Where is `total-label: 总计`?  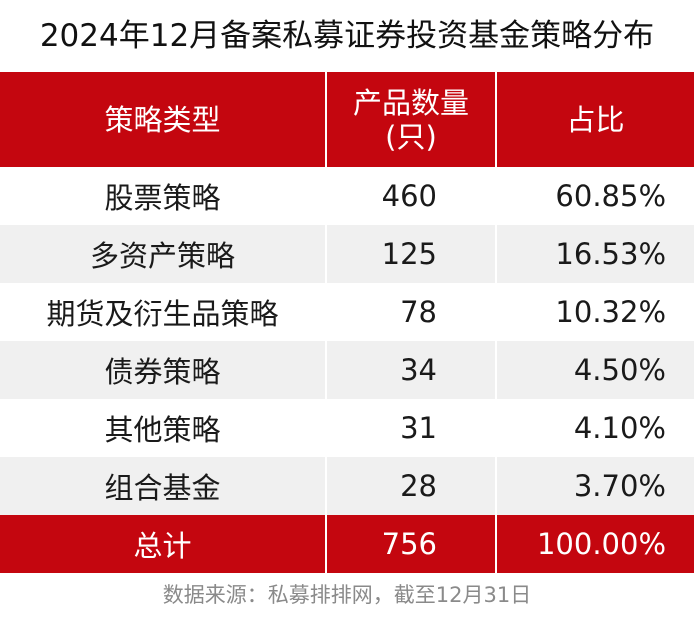 total-label: 总计 is located at coordinates (163, 544).